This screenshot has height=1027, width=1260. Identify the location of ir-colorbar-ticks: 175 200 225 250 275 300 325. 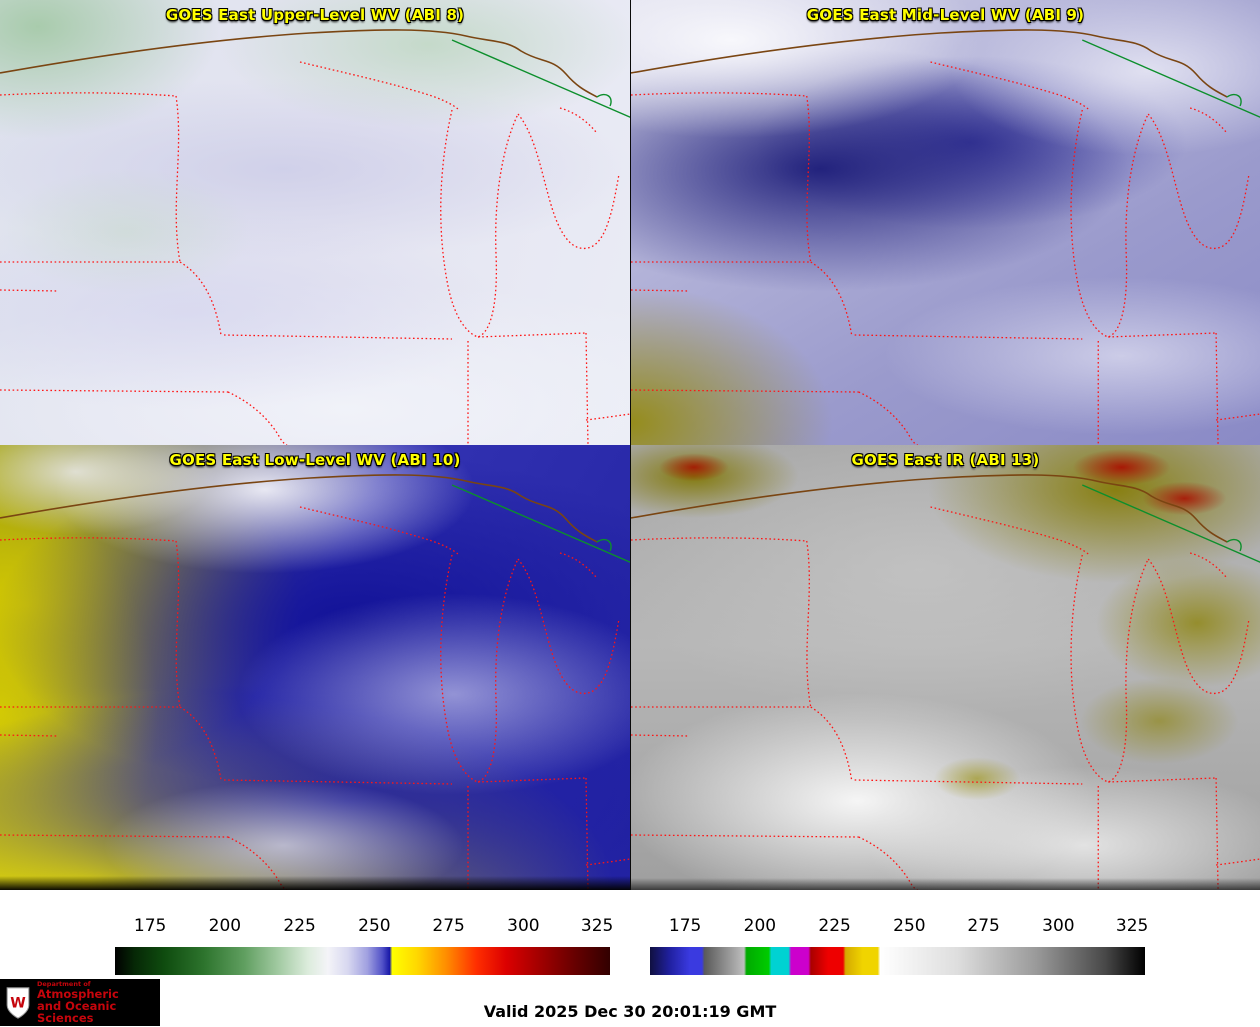
(899, 927).